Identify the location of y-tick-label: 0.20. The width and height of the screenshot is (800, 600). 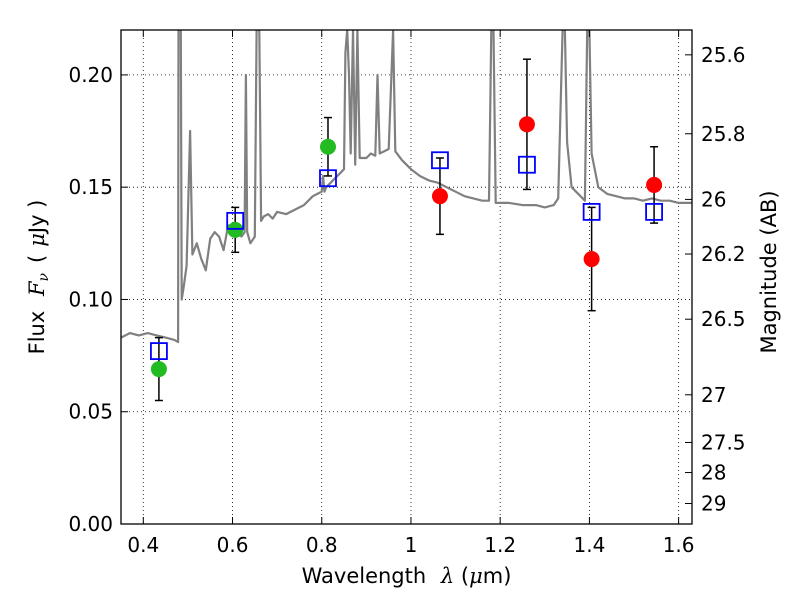
(90, 75).